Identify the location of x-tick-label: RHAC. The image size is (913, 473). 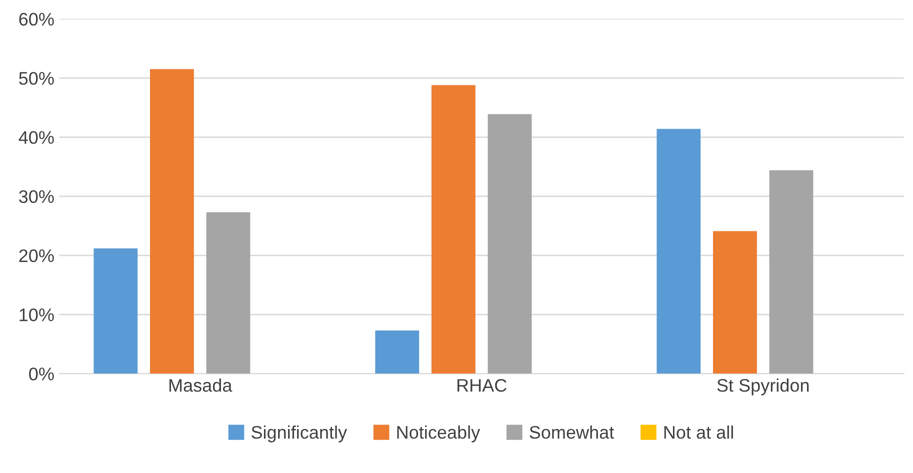
(482, 385).